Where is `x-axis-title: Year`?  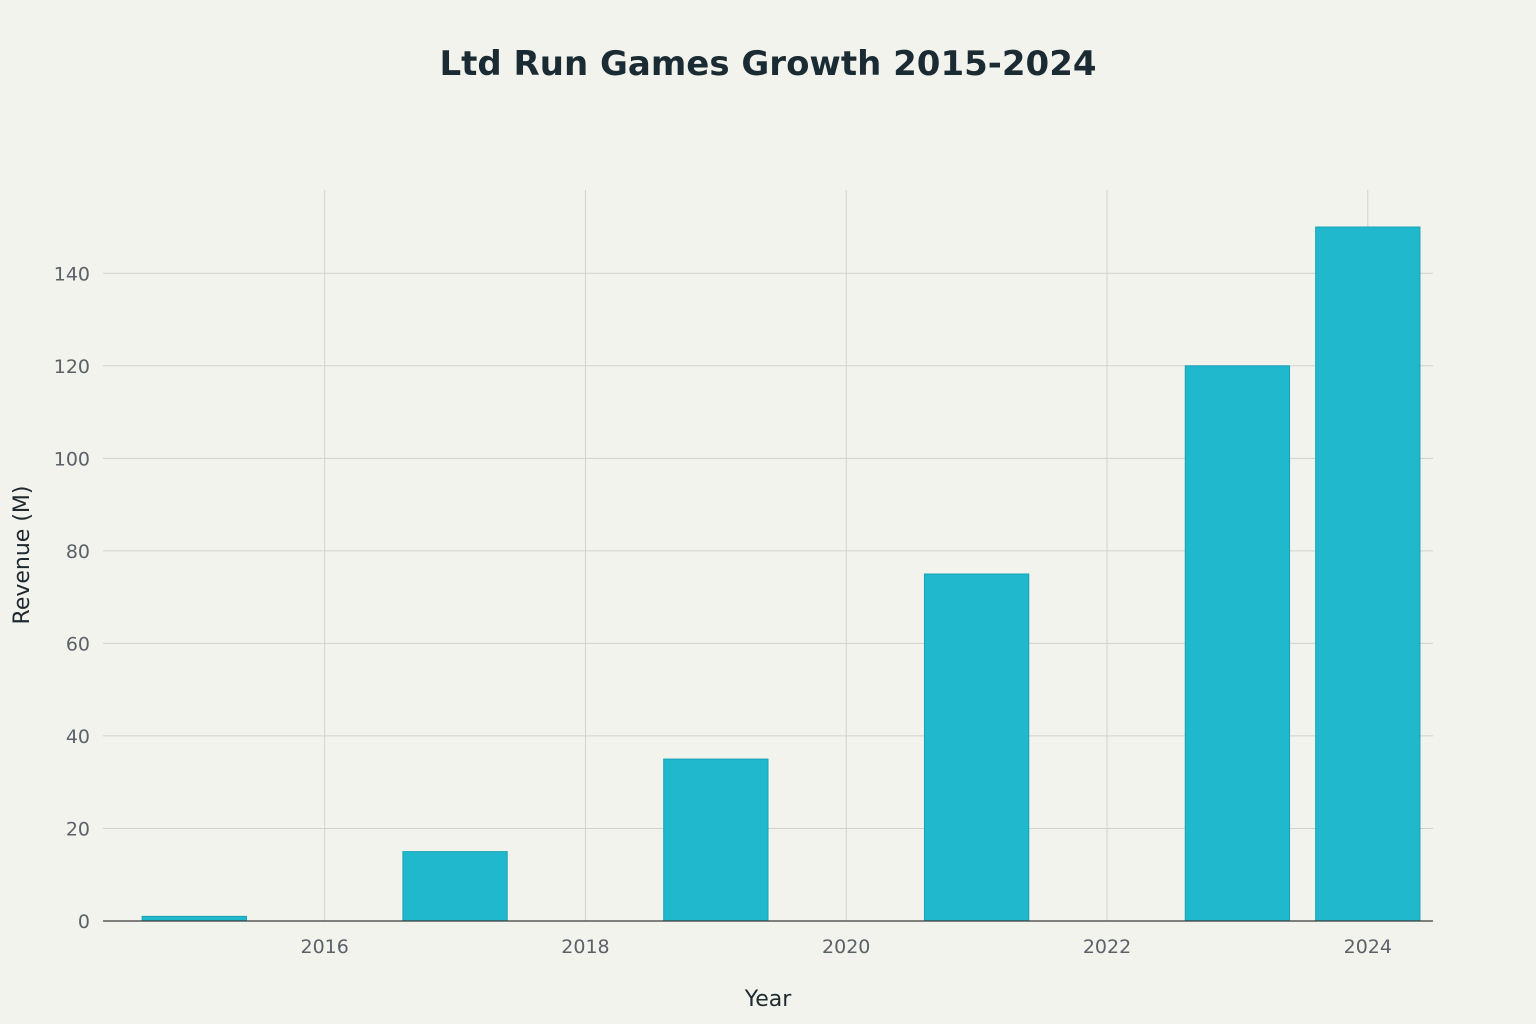
x-axis-title: Year is located at coordinates (768, 999).